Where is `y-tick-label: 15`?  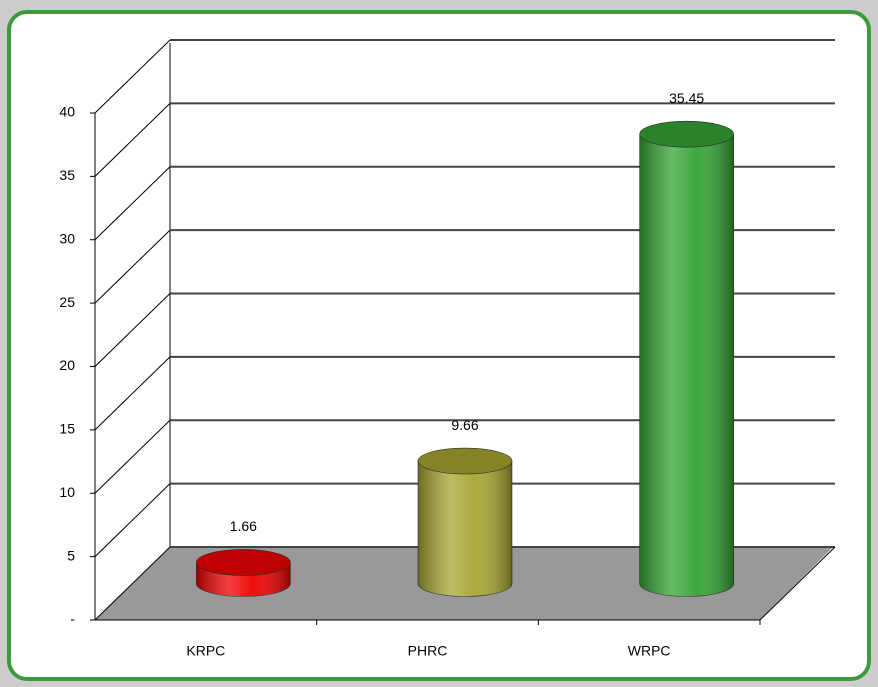
y-tick-label: 15 is located at coordinates (67, 429).